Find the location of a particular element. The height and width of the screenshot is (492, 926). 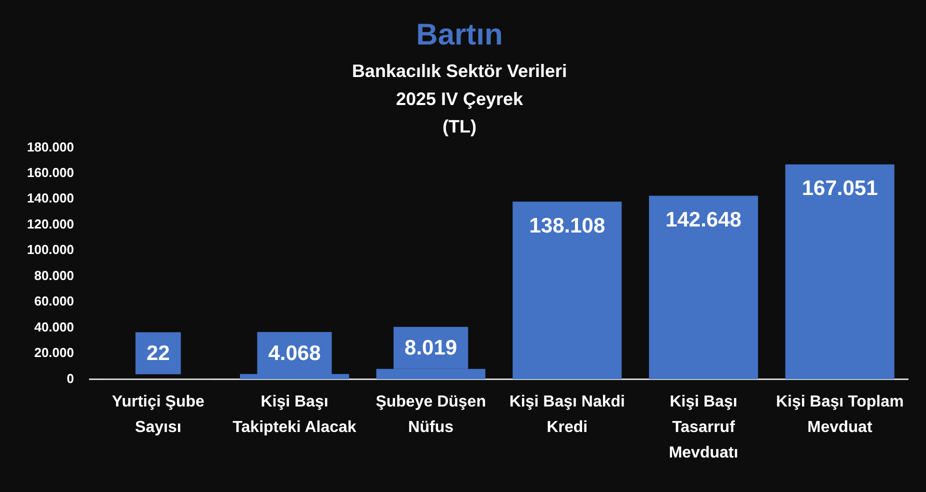

data-label: 138.108 is located at coordinates (567, 226).